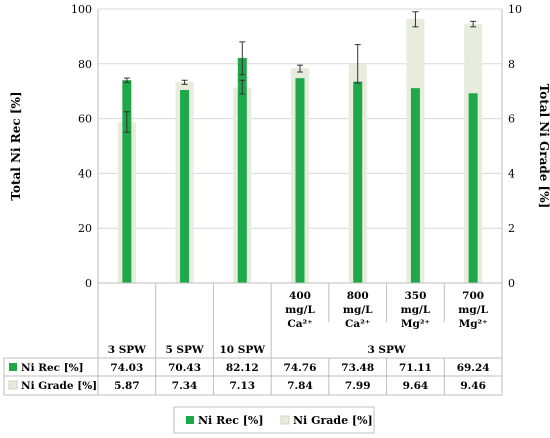 The width and height of the screenshot is (550, 438). What do you see at coordinates (358, 296) in the screenshot?
I see `category-label: 800` at bounding box center [358, 296].